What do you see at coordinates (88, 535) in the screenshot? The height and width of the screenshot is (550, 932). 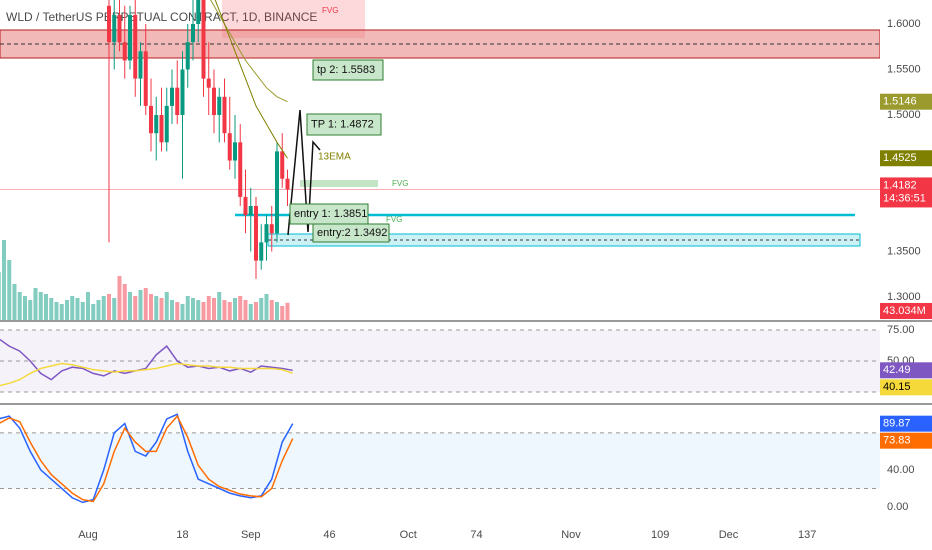 I see `x-tick-label: Aug` at bounding box center [88, 535].